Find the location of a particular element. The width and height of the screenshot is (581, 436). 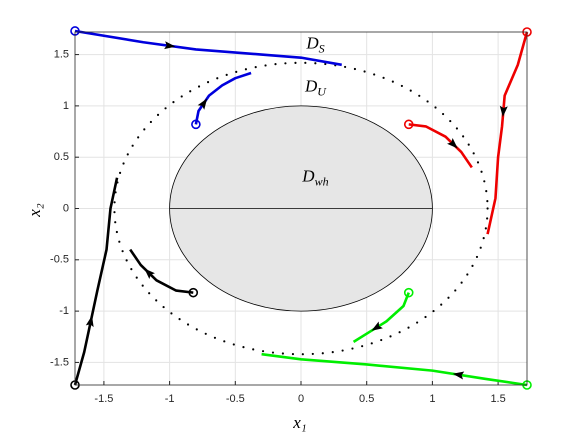

x-tick-label: 0 is located at coordinates (301, 399).